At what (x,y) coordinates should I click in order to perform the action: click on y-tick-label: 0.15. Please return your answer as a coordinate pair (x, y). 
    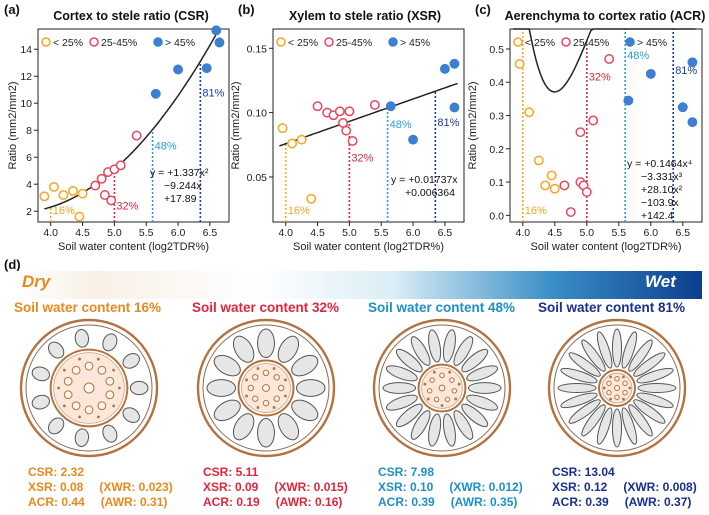
    Looking at the image, I should click on (257, 49).